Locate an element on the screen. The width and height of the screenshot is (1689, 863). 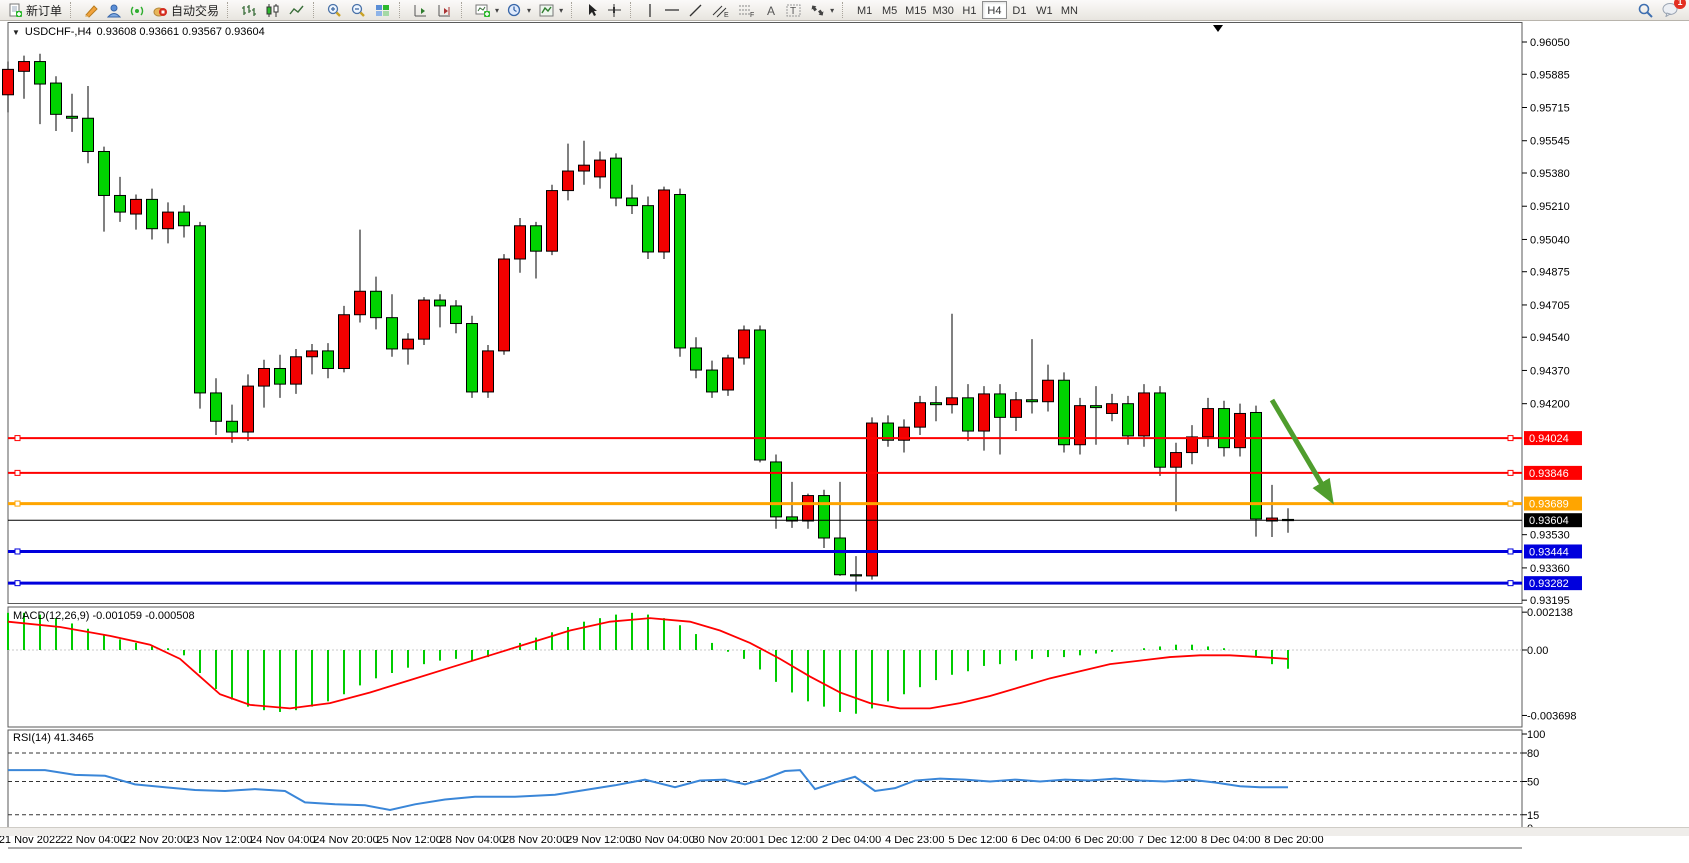
signal-icon is located at coordinates (137, 10).